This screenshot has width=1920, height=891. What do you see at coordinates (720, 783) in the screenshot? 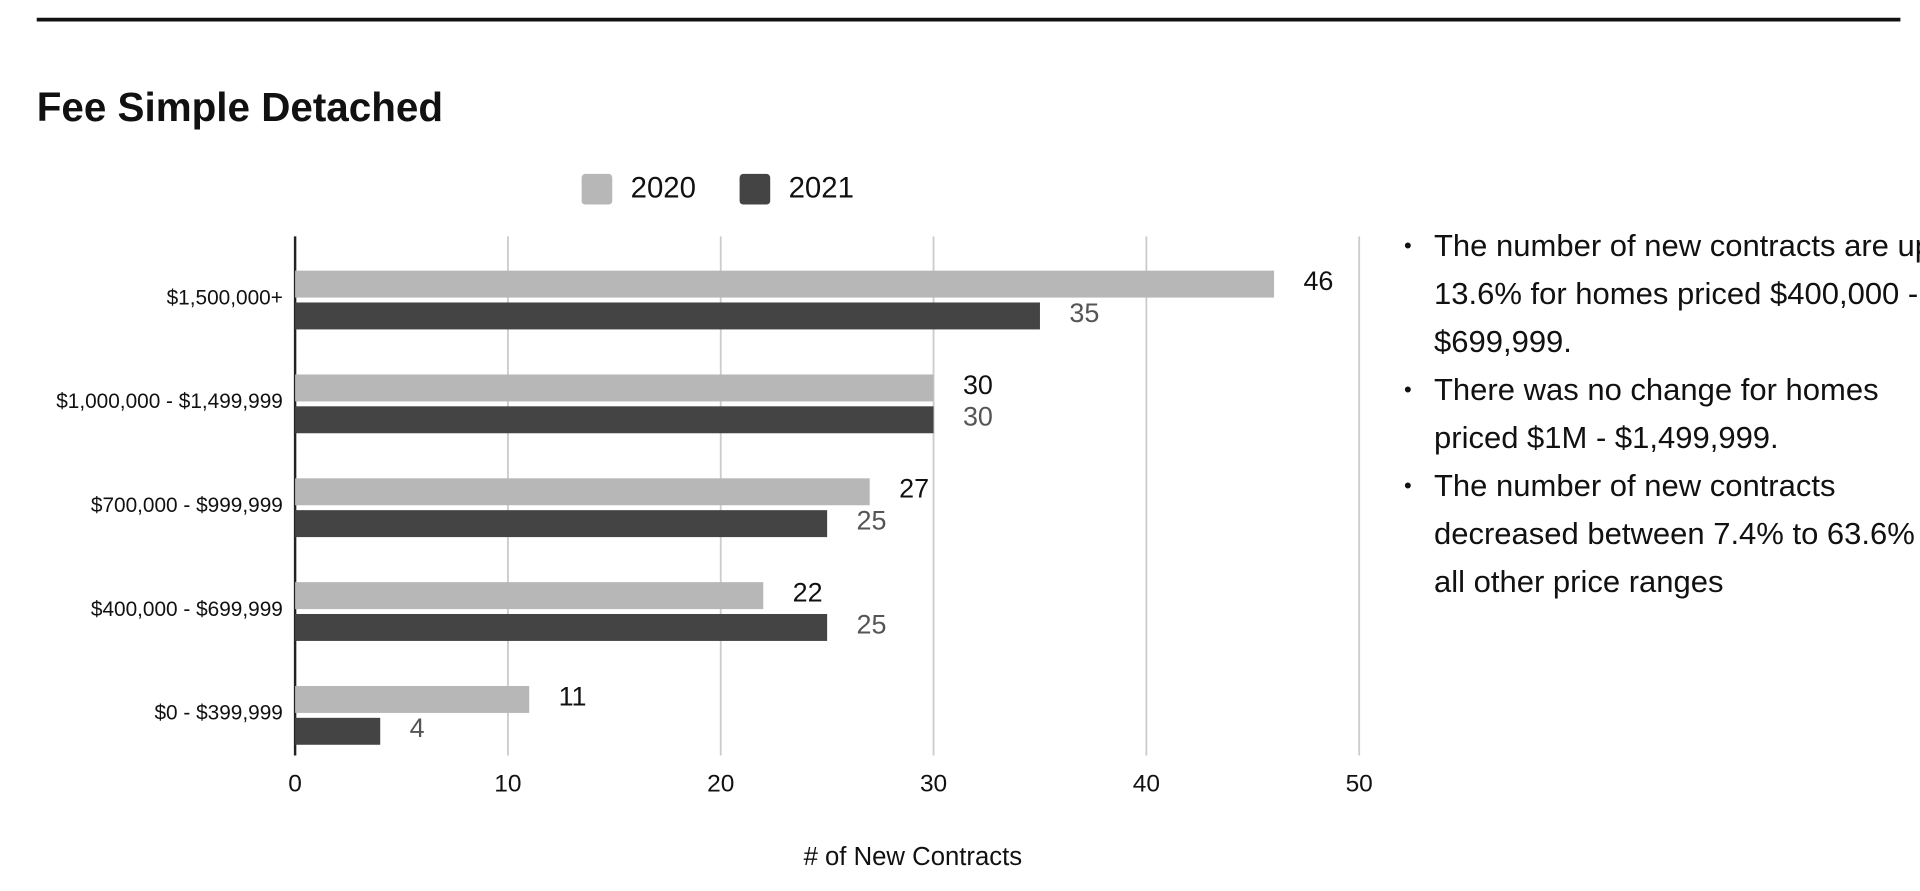
I see `x-tick-label: 20` at bounding box center [720, 783].